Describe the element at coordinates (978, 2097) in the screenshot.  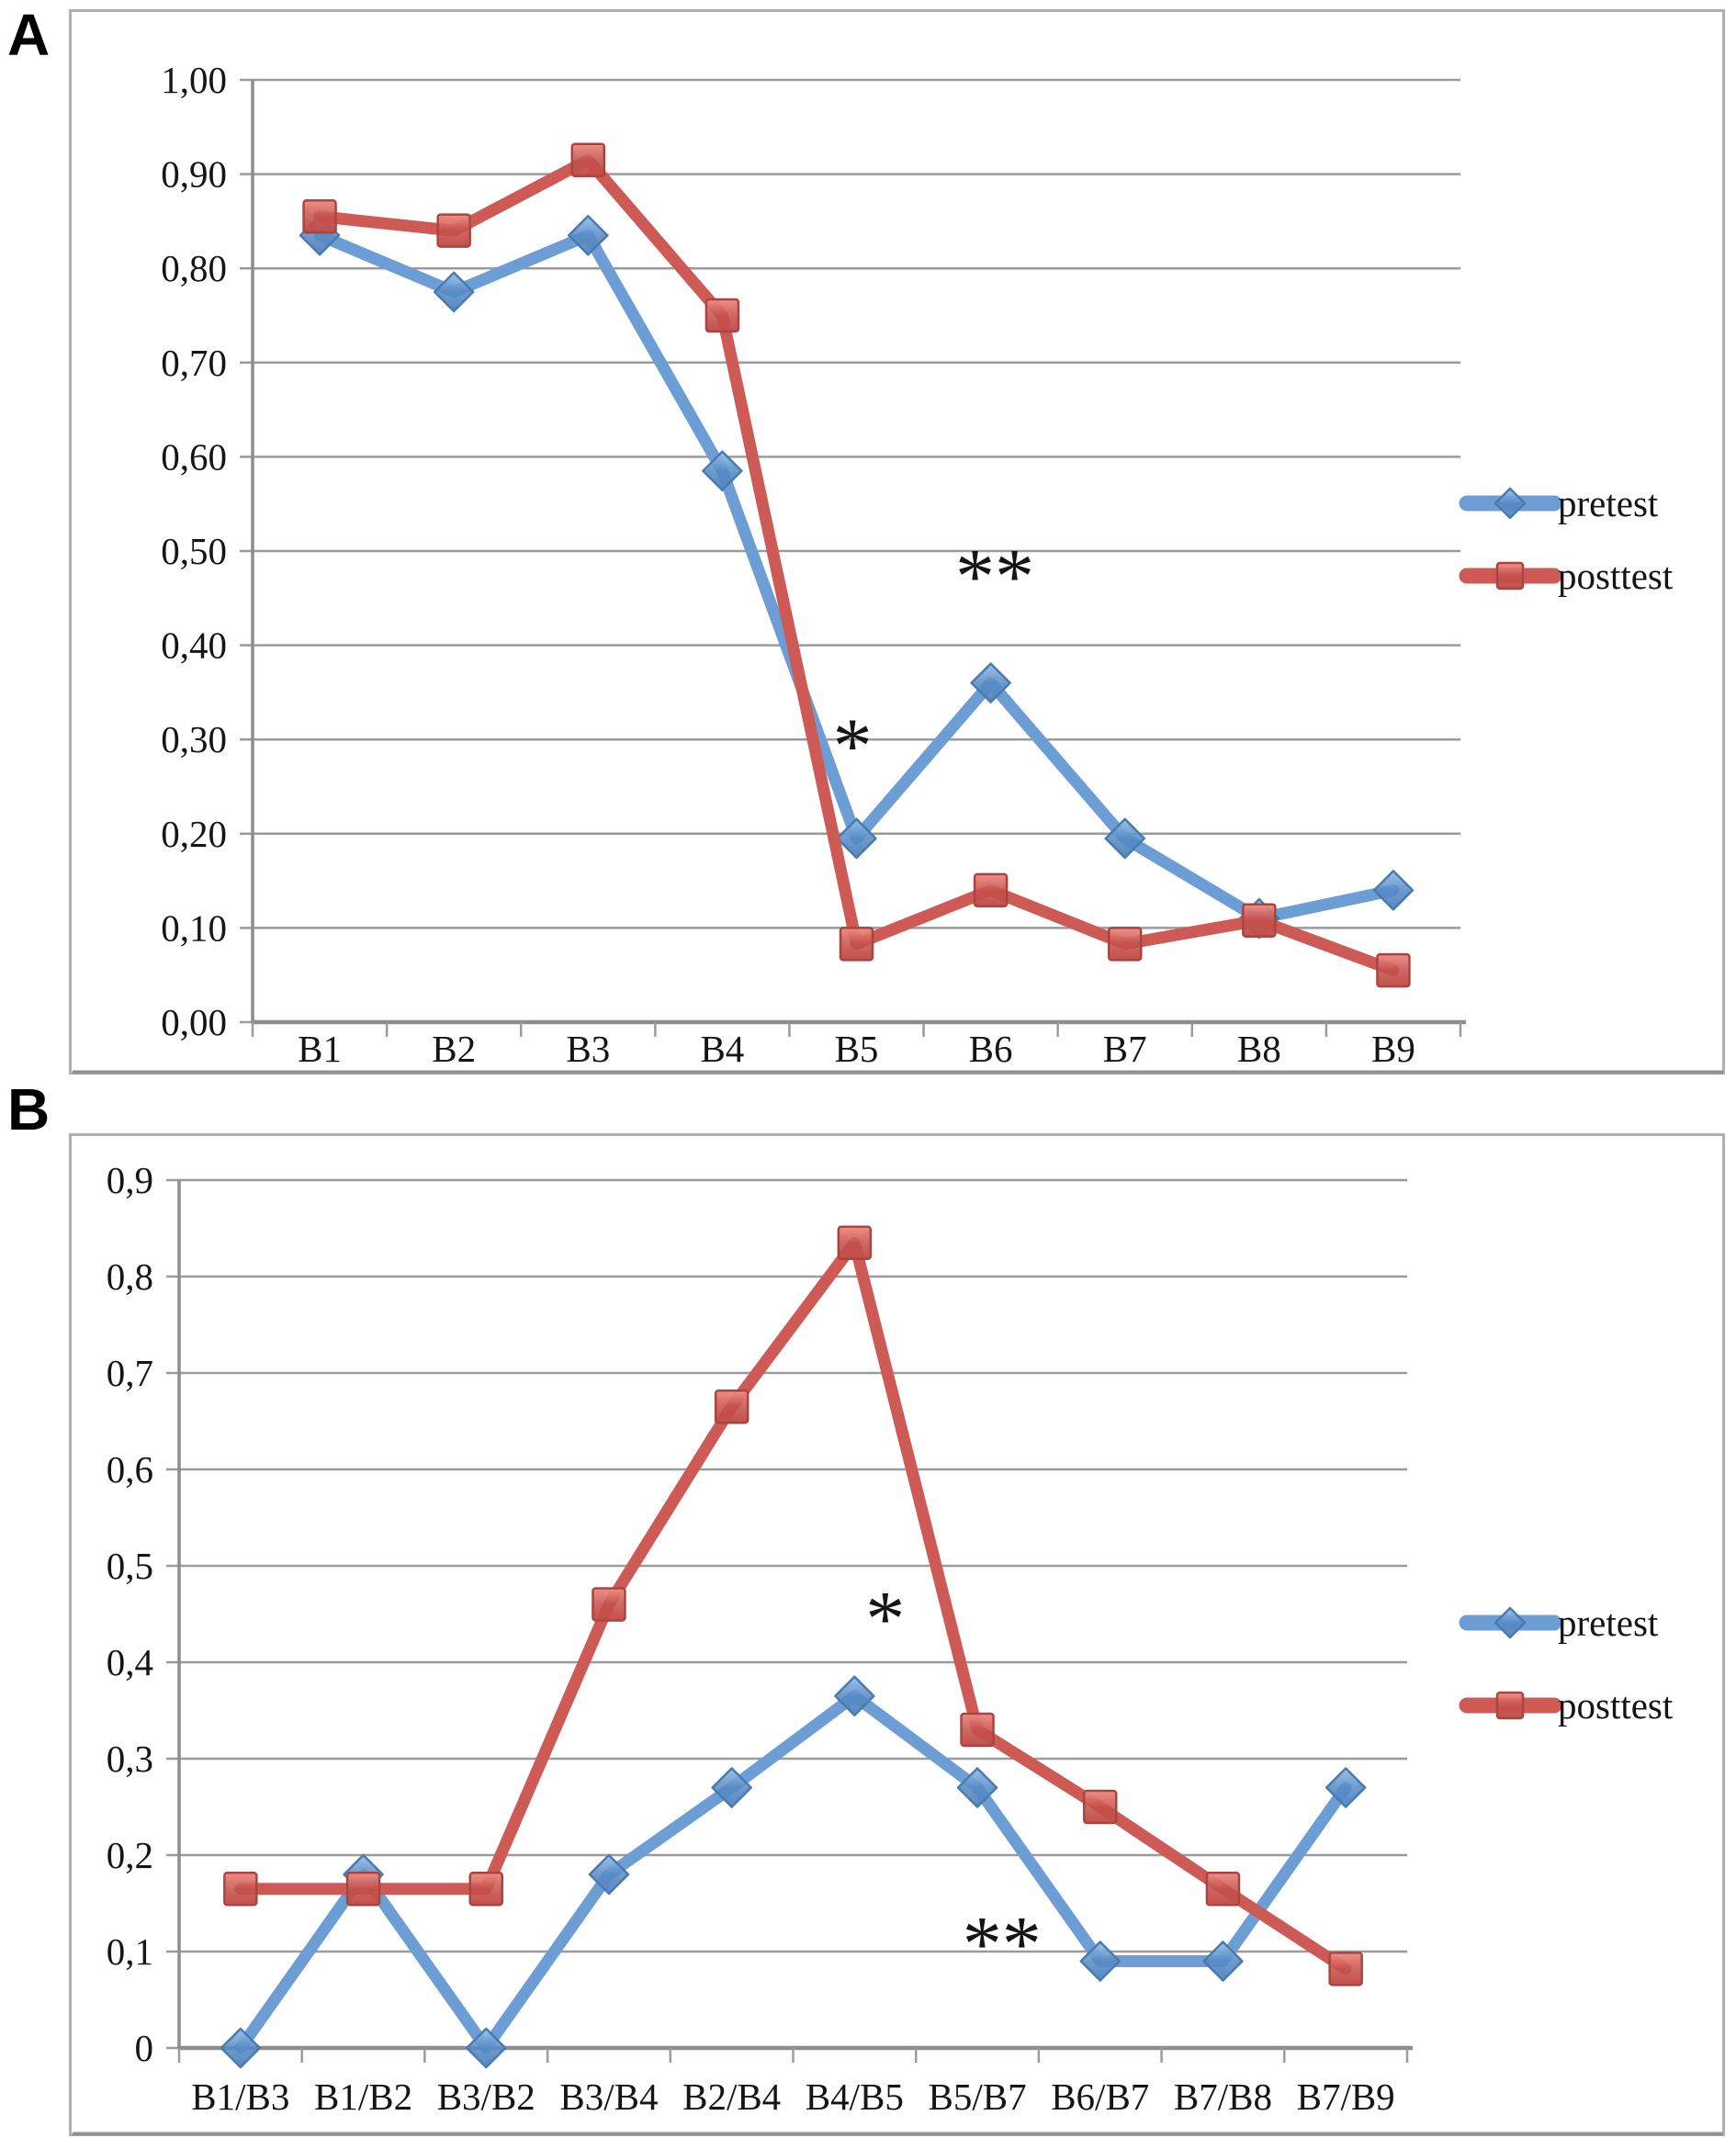
I see `x-tick-label: B5/B7` at that location.